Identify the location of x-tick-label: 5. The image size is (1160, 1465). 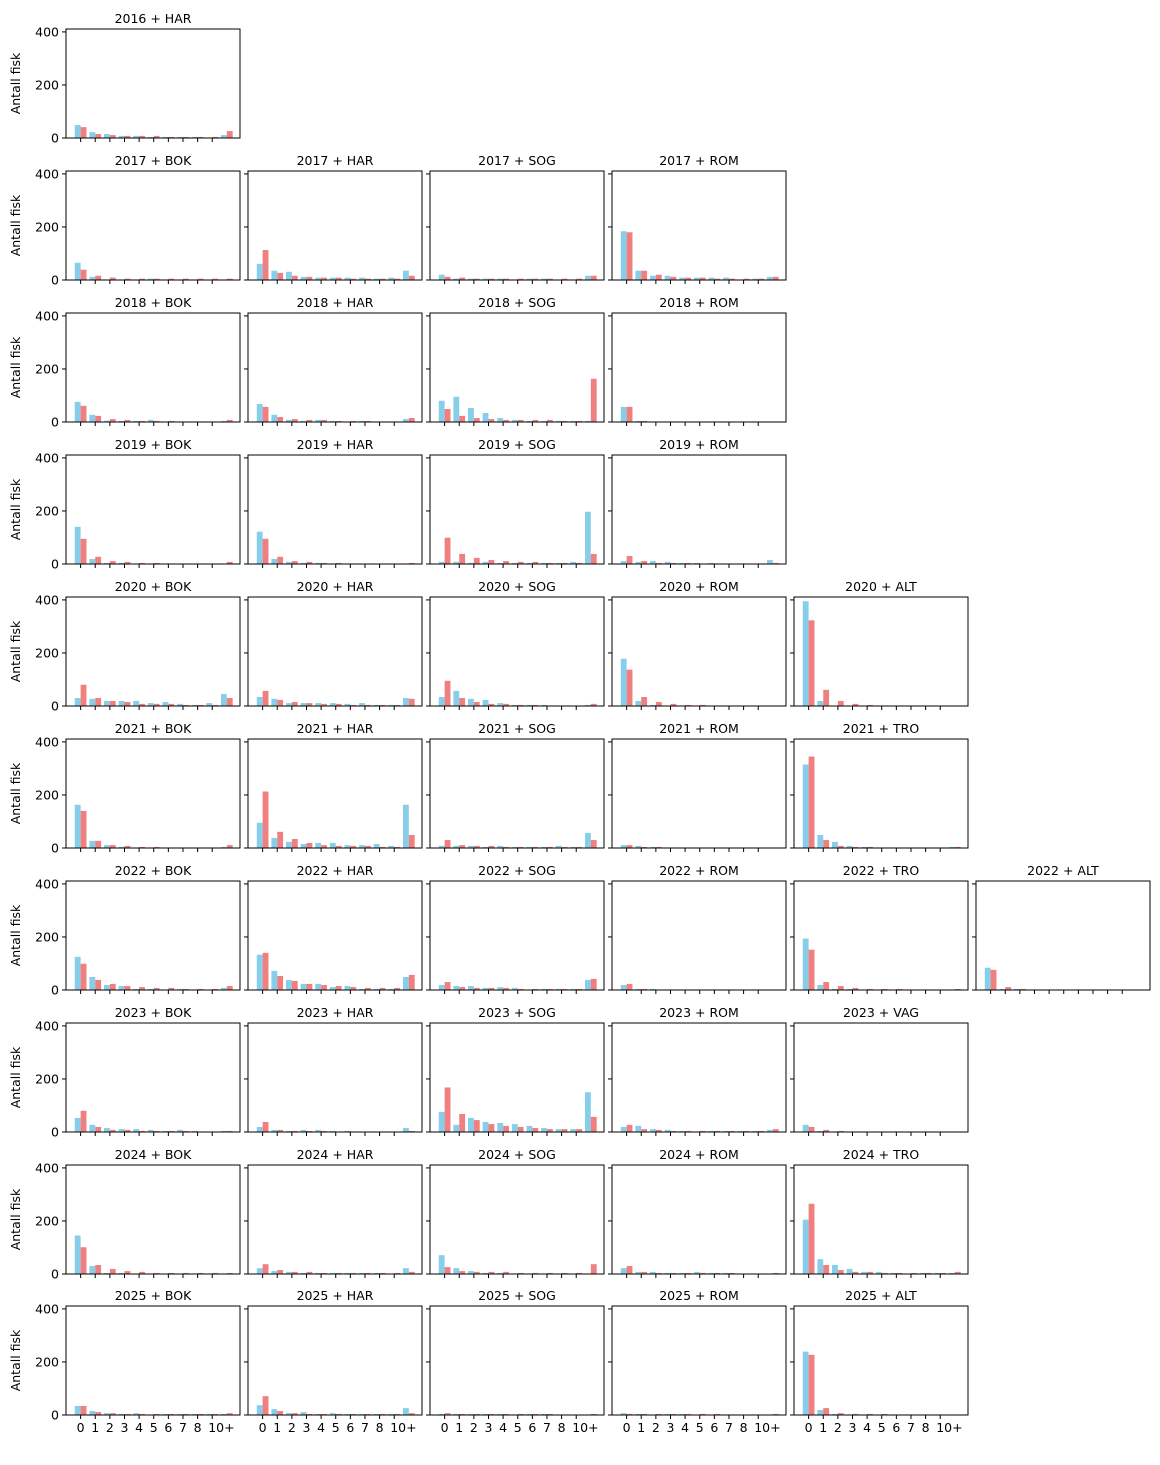
(154, 1427).